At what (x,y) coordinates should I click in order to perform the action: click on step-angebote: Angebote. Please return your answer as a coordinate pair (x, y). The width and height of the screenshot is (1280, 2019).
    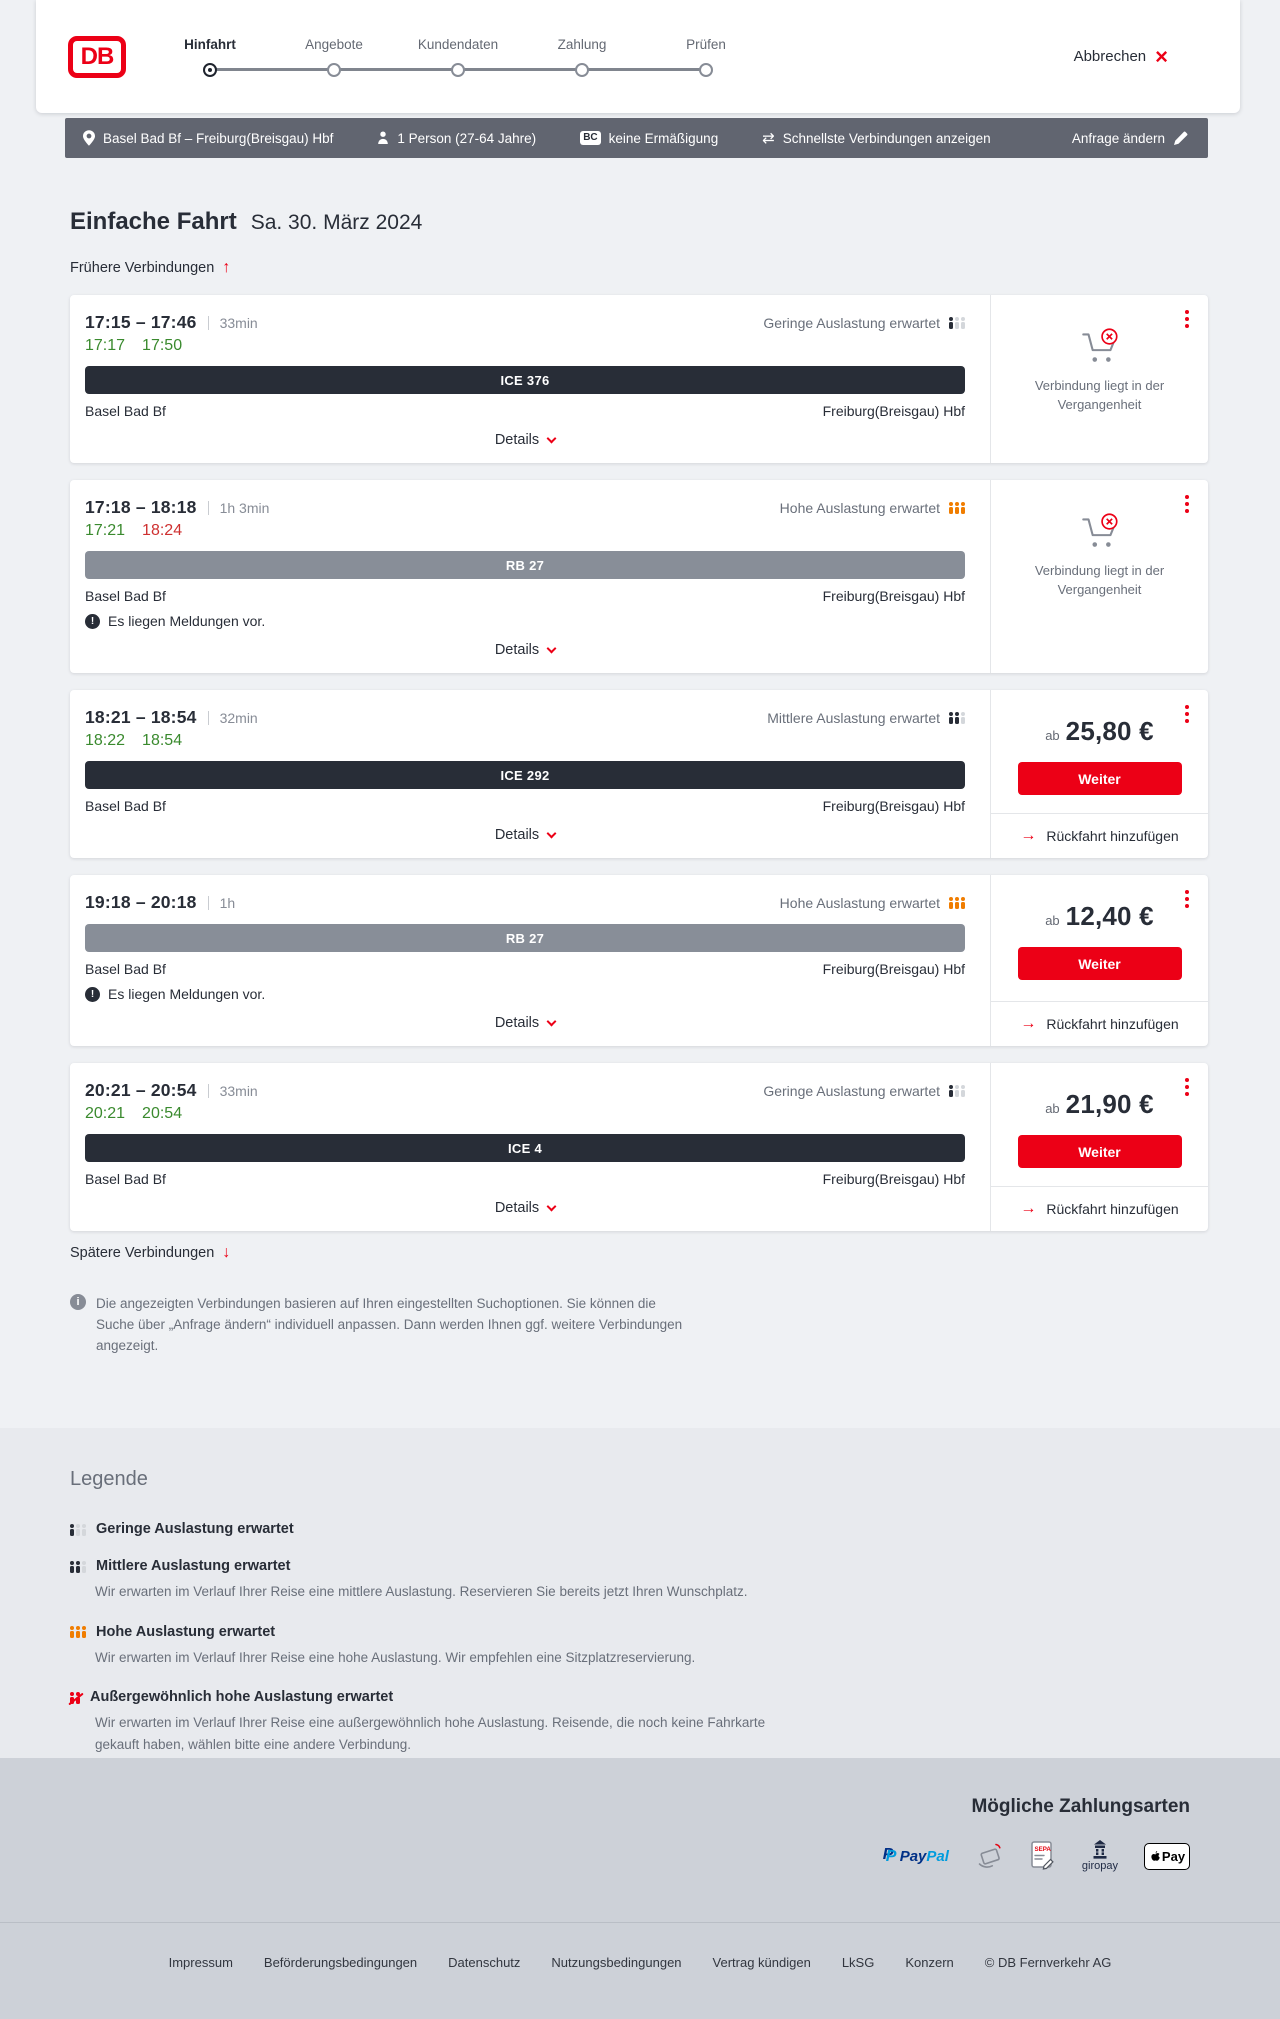
    Looking at the image, I should click on (334, 57).